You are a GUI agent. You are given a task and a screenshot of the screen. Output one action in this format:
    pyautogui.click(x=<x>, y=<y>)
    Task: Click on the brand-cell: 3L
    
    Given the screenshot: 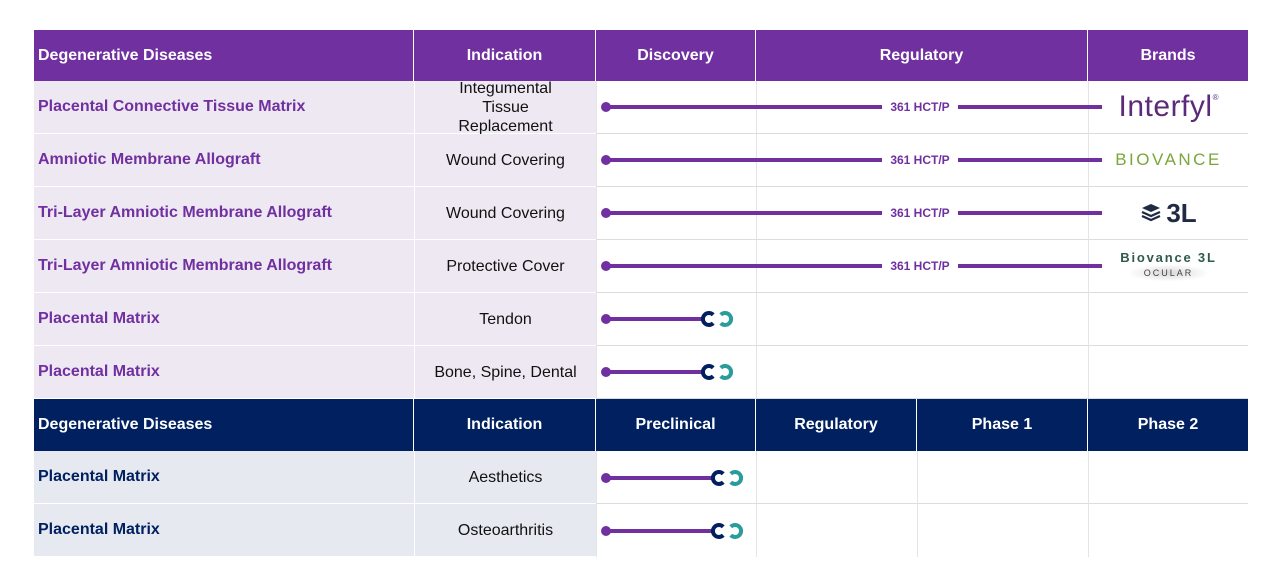 What is the action you would take?
    pyautogui.click(x=1168, y=213)
    